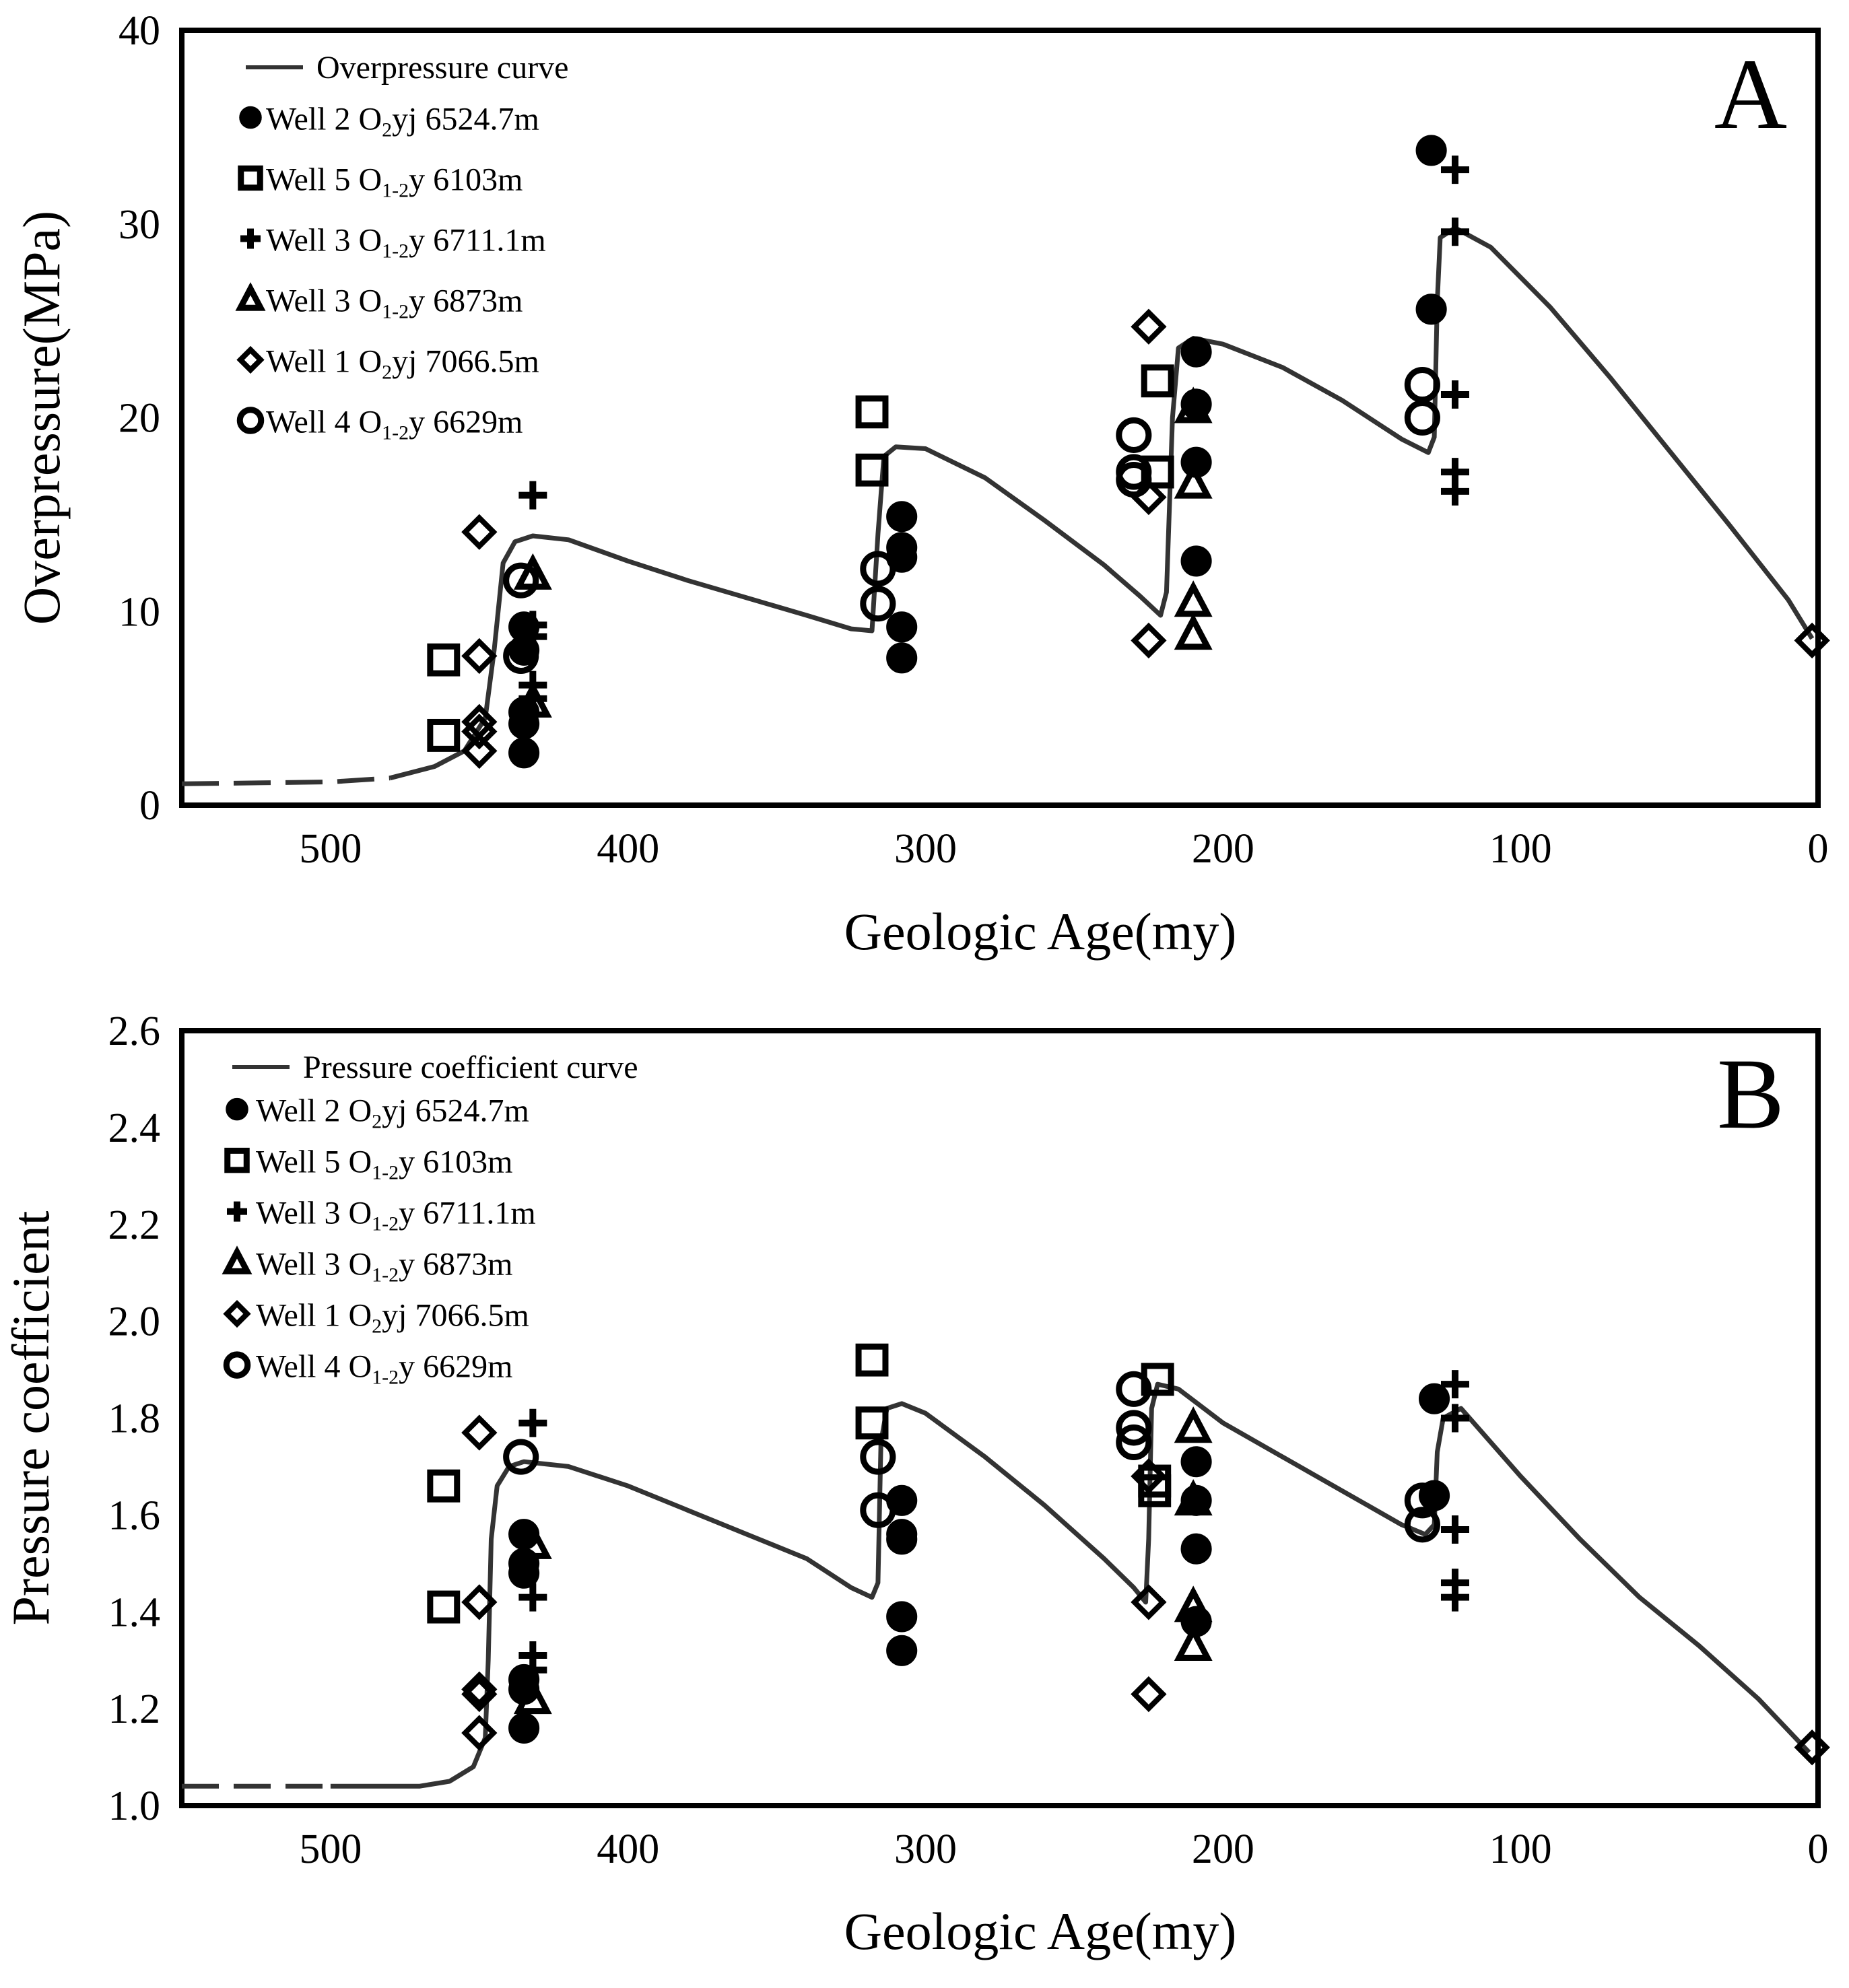 The image size is (1849, 1988). I want to click on y-tick-label: 2.2, so click(135, 1225).